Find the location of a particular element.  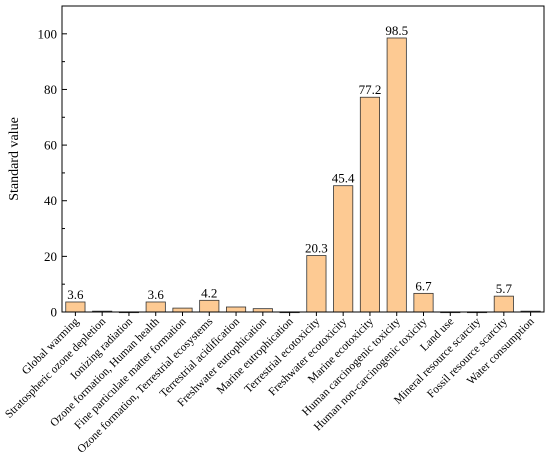

data-label: 5.7 is located at coordinates (504, 288).